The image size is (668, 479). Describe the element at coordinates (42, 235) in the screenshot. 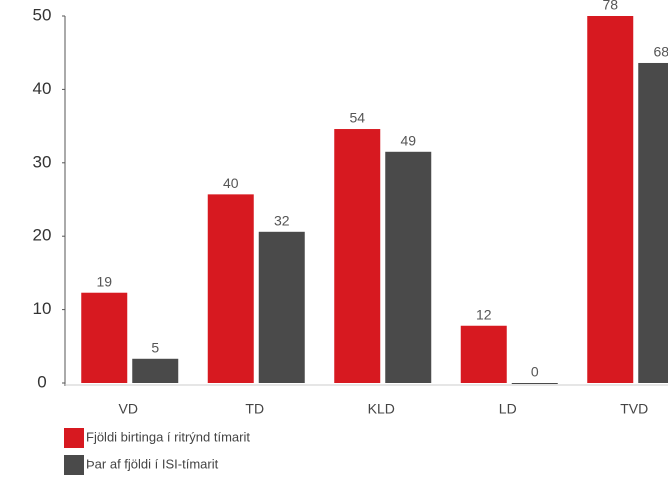

I see `y-tick-label: 20` at that location.